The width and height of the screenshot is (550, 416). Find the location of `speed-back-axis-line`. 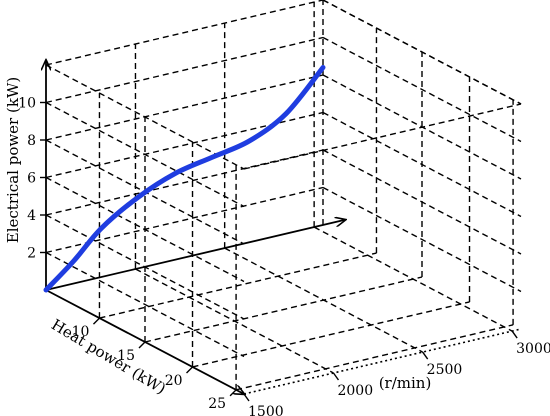

speed-back-axis-line is located at coordinates (195, 255).